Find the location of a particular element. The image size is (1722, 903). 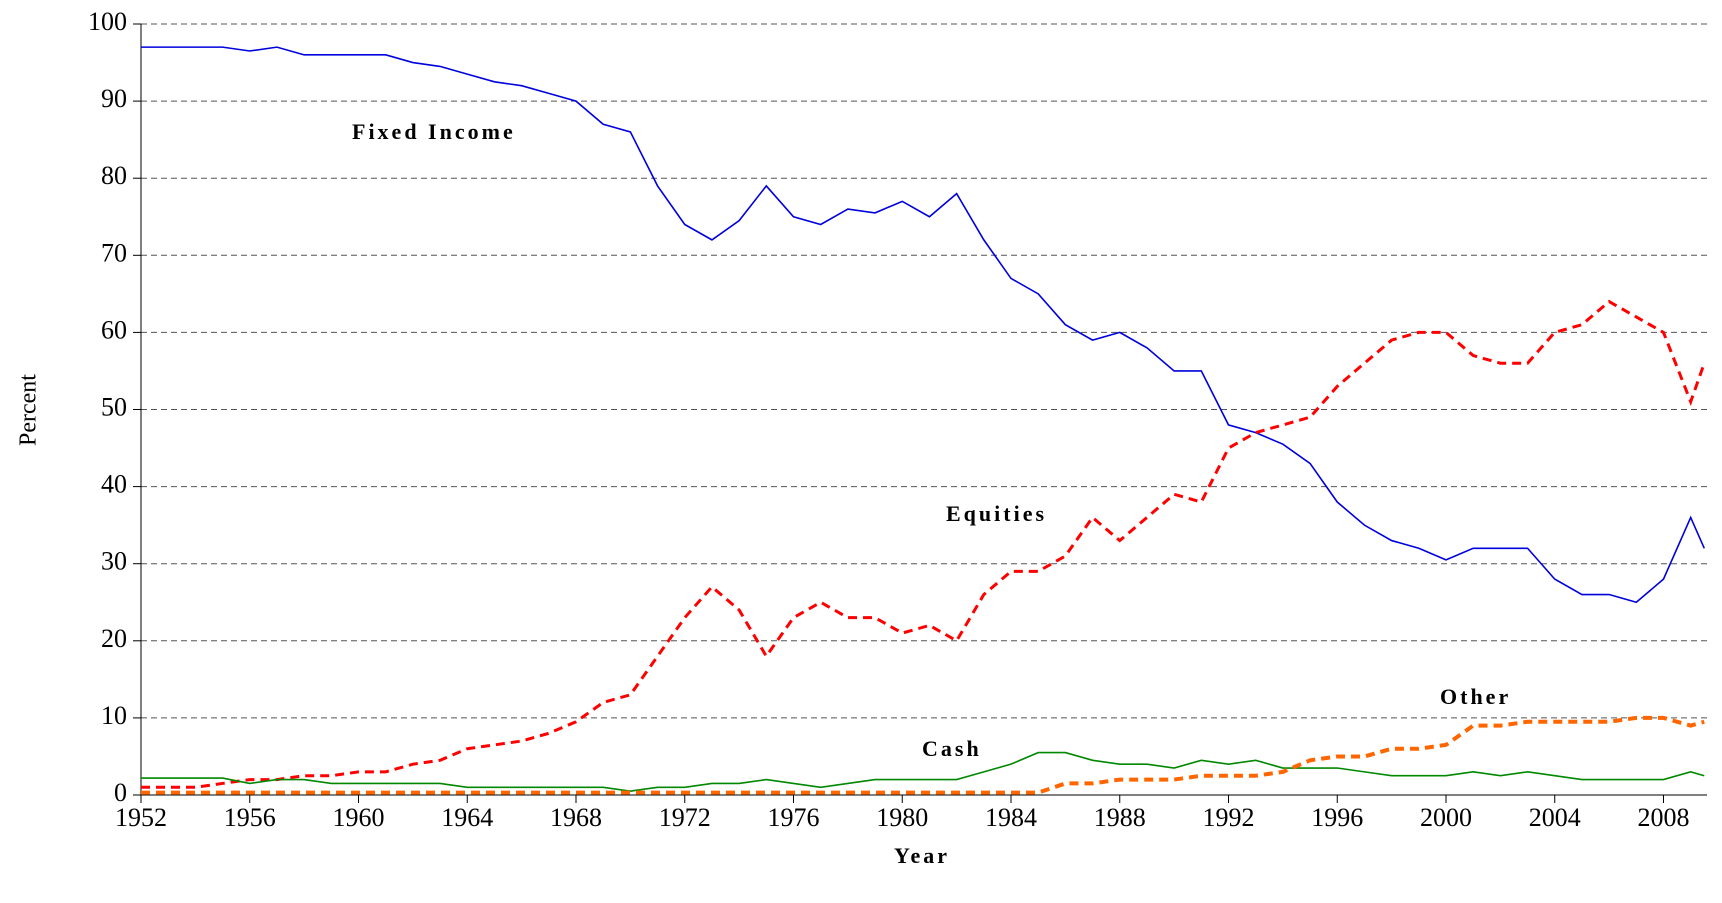

y-tick-label: 0 is located at coordinates (120, 792).